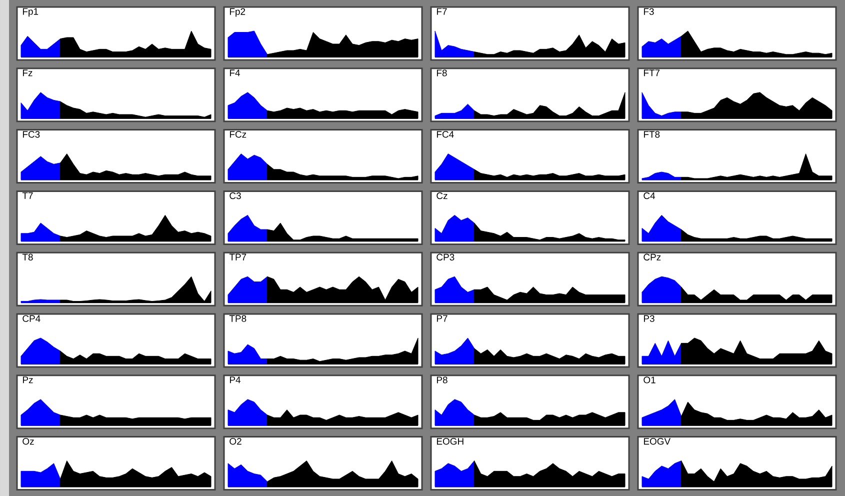 Image resolution: width=845 pixels, height=496 pixels. I want to click on chart-title: F8, so click(441, 73).